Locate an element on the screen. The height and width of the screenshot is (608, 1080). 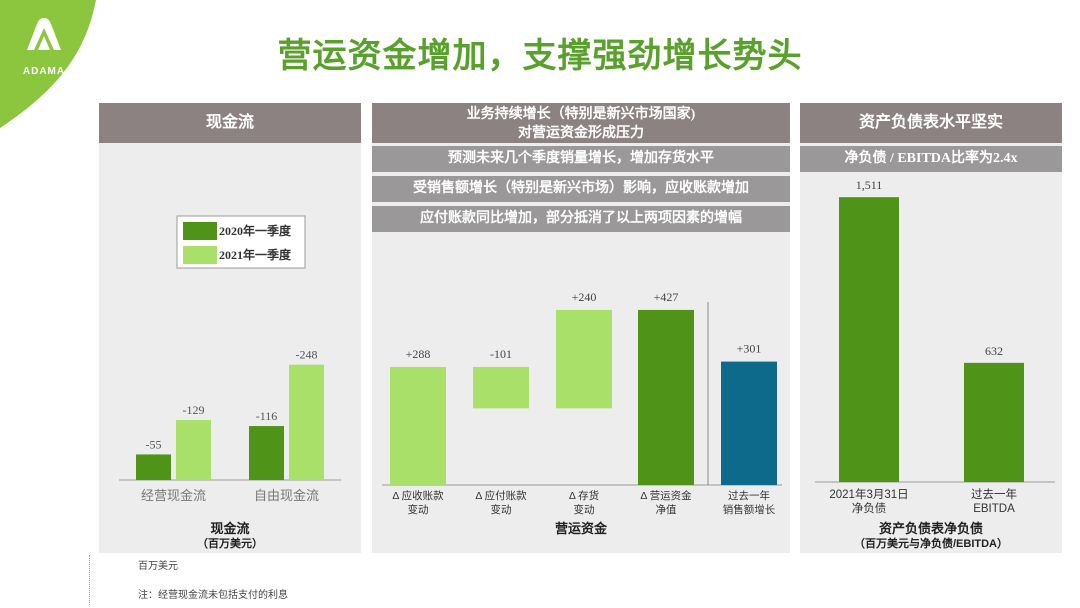
wc-category-label: Δ 存货 is located at coordinates (584, 495).